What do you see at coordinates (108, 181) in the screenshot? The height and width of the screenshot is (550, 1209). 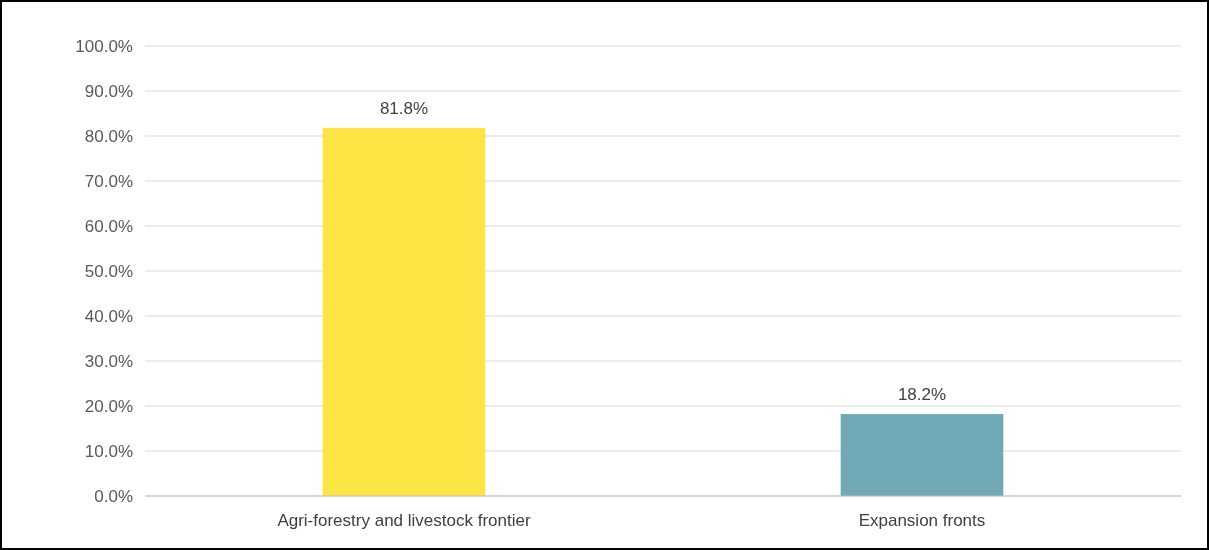 I see `y-tick-label: 70.0%` at bounding box center [108, 181].